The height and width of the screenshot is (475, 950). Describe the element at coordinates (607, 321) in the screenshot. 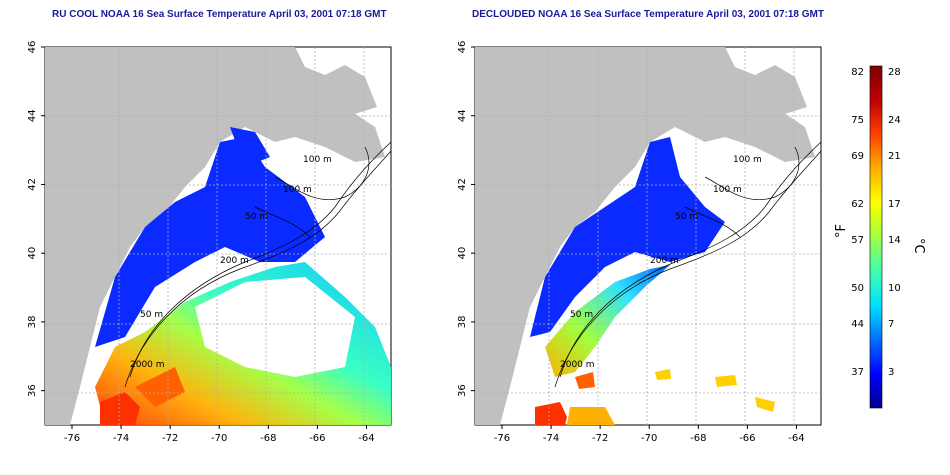

I see `sst-slope-green` at that location.